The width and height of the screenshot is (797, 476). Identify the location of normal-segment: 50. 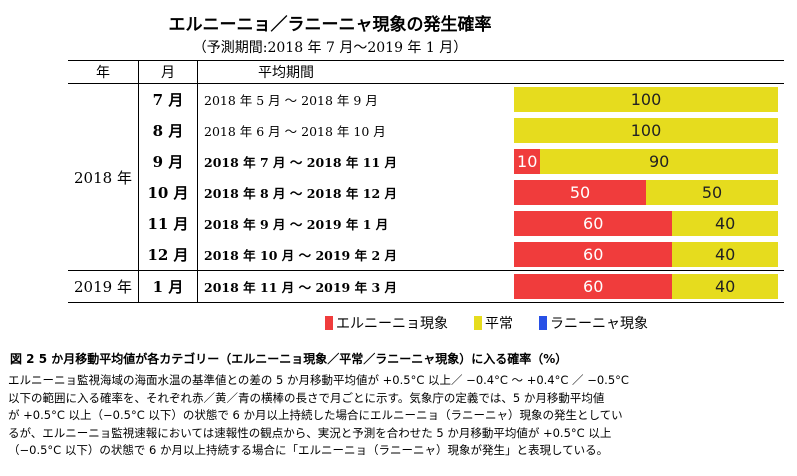
(712, 192).